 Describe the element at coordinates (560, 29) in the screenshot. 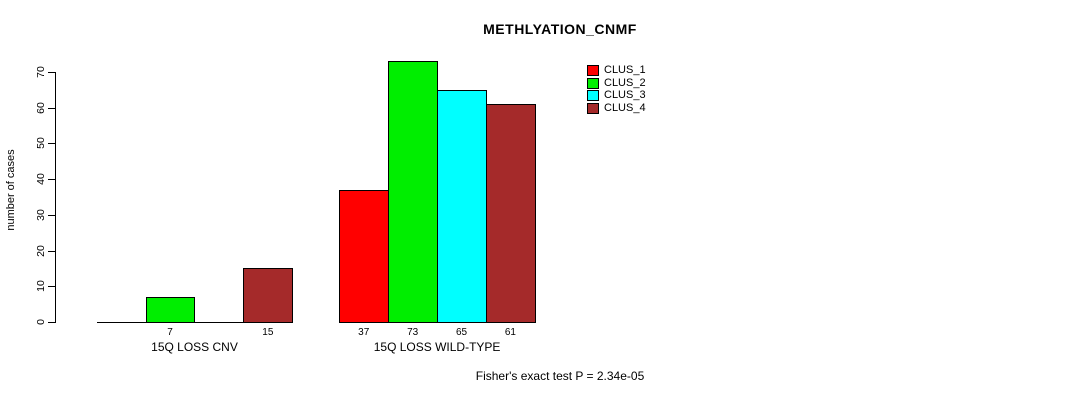

I see `chart-title: METHLYATION_CNMF` at that location.